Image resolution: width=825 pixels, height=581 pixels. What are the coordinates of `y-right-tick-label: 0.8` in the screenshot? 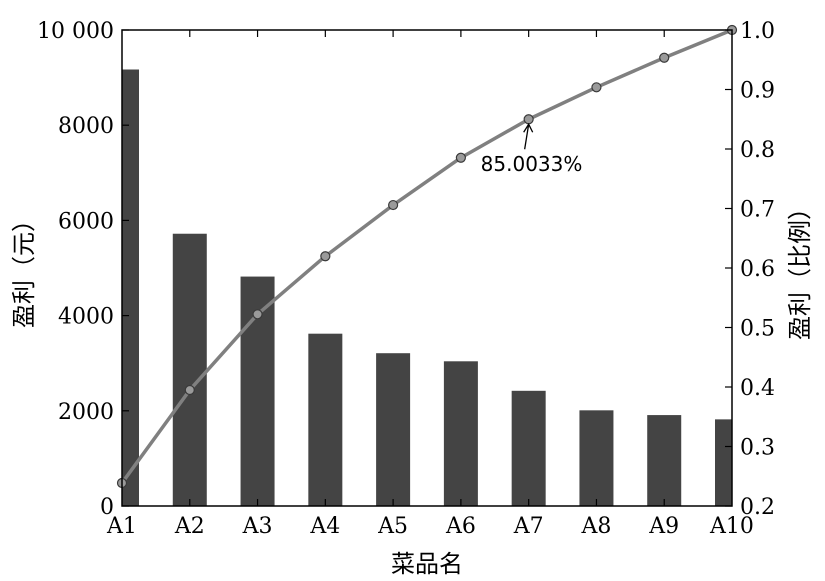 It's located at (757, 150).